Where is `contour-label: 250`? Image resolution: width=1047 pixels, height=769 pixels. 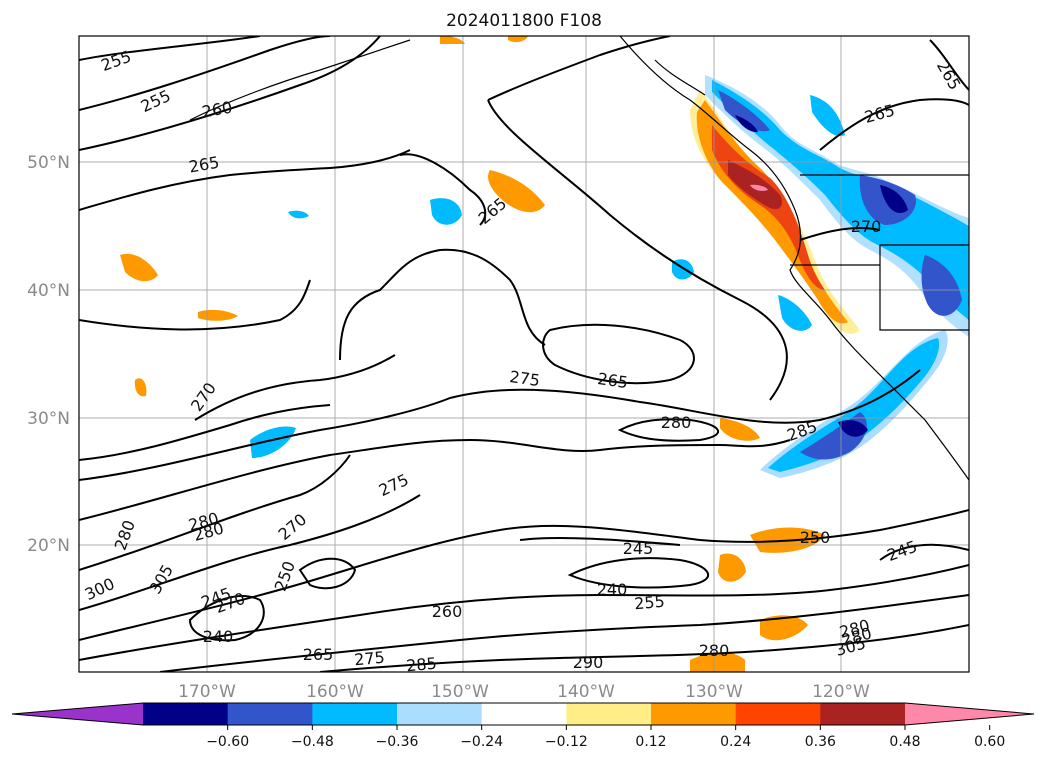 contour-label: 250 is located at coordinates (815, 537).